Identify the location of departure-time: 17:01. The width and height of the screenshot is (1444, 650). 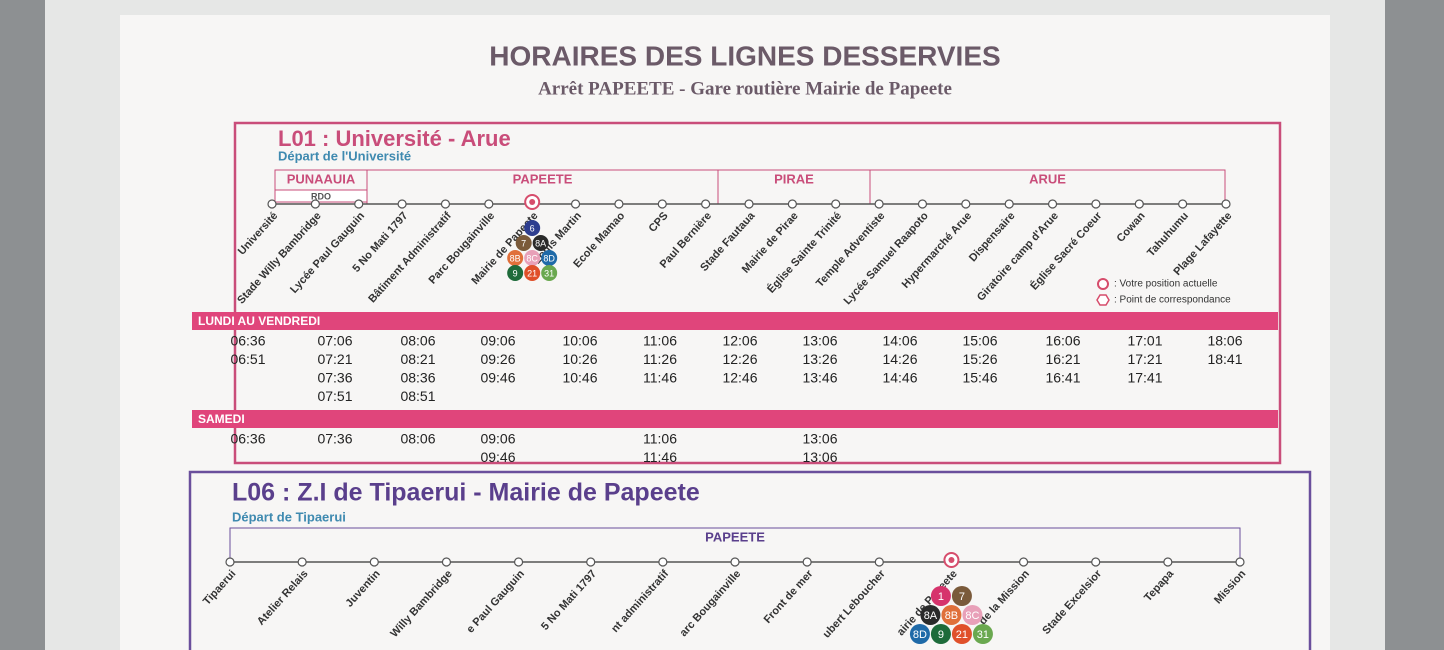
(1144, 341).